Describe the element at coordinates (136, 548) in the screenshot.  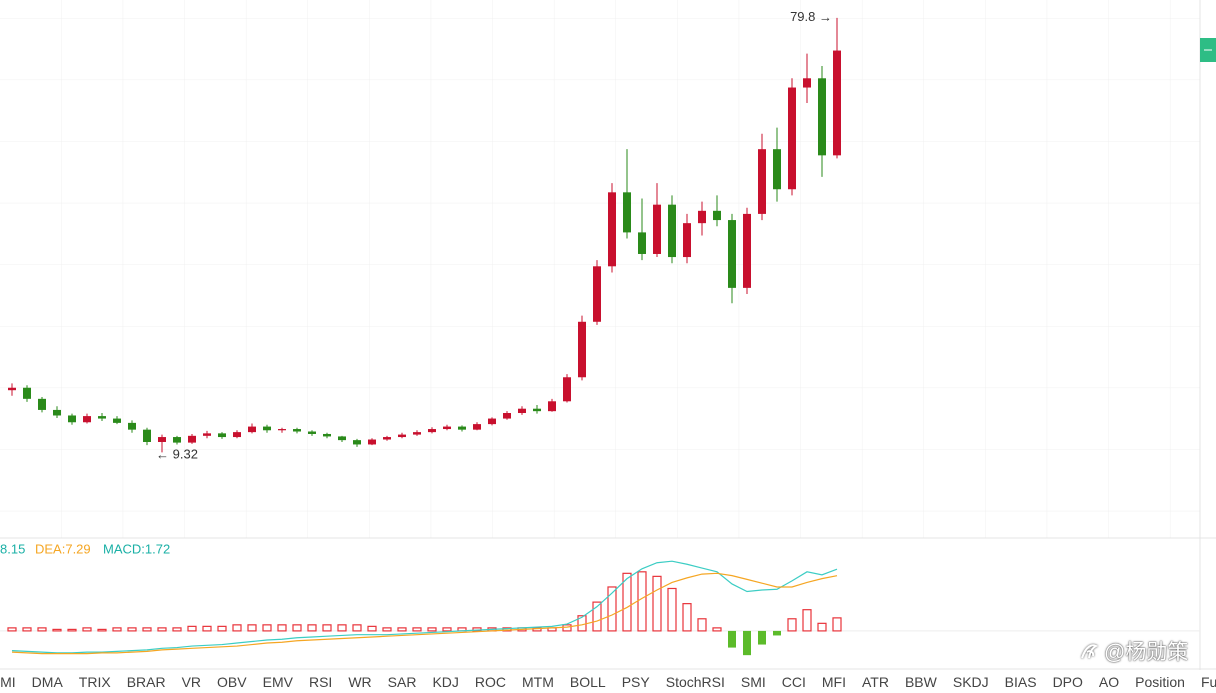
I see `macd-legend: MACD:1.72` at that location.